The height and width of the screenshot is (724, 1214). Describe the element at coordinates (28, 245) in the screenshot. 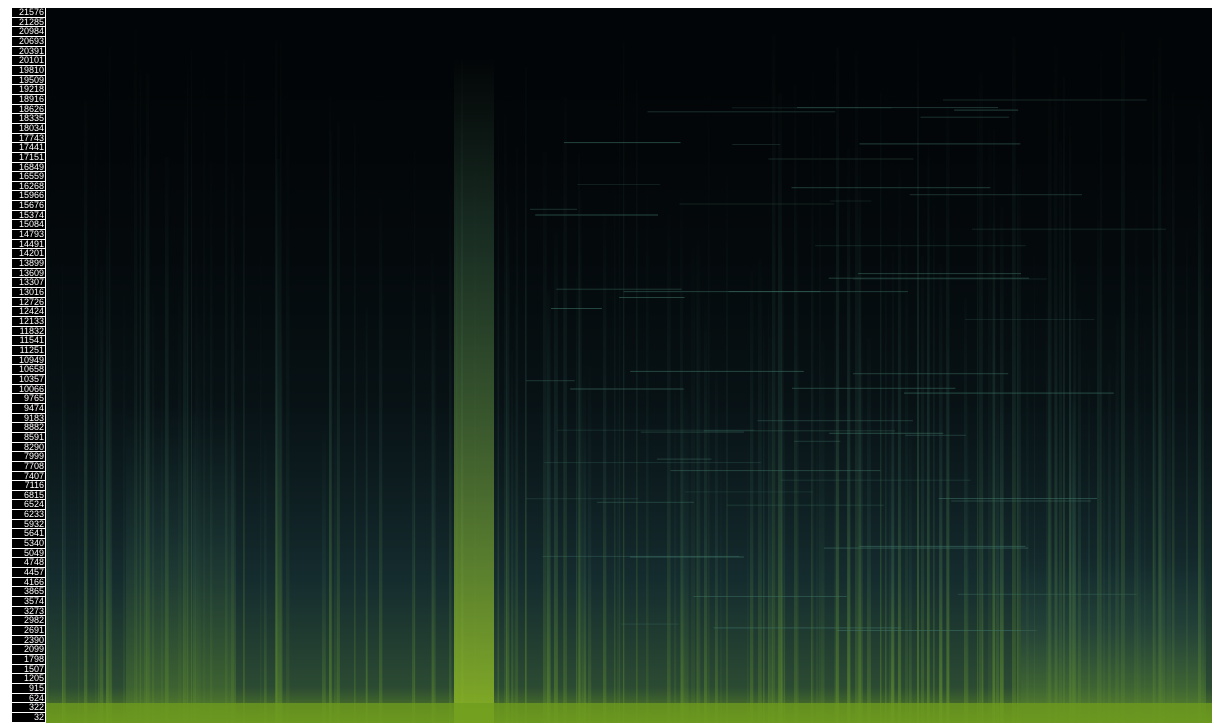

I see `frequency-tick-label: 14491` at that location.